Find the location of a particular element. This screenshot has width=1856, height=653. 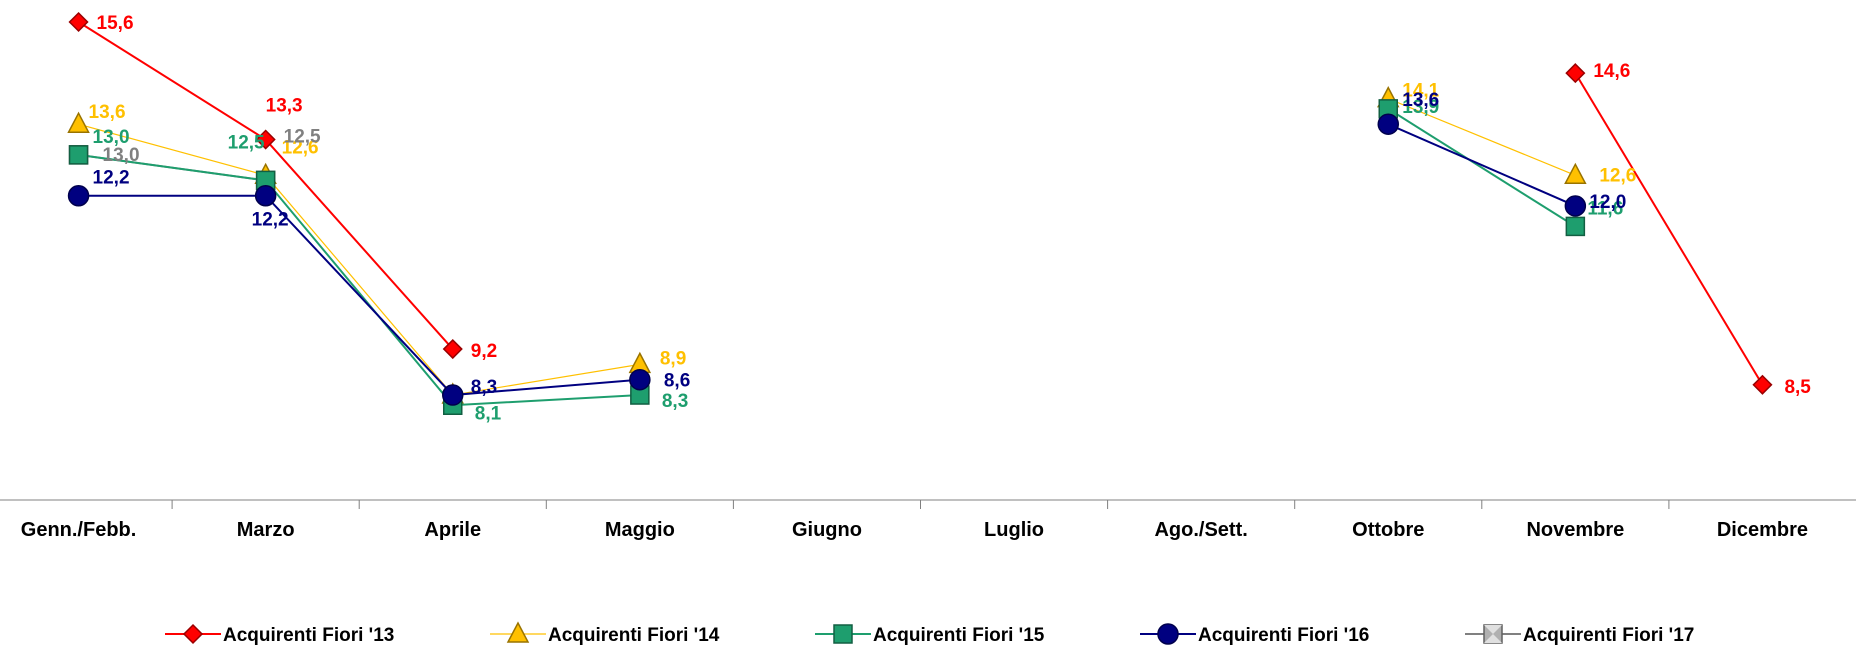

legend-item-acquirenti-fiori-13: Acquirenti Fiori '13 is located at coordinates (279, 634).